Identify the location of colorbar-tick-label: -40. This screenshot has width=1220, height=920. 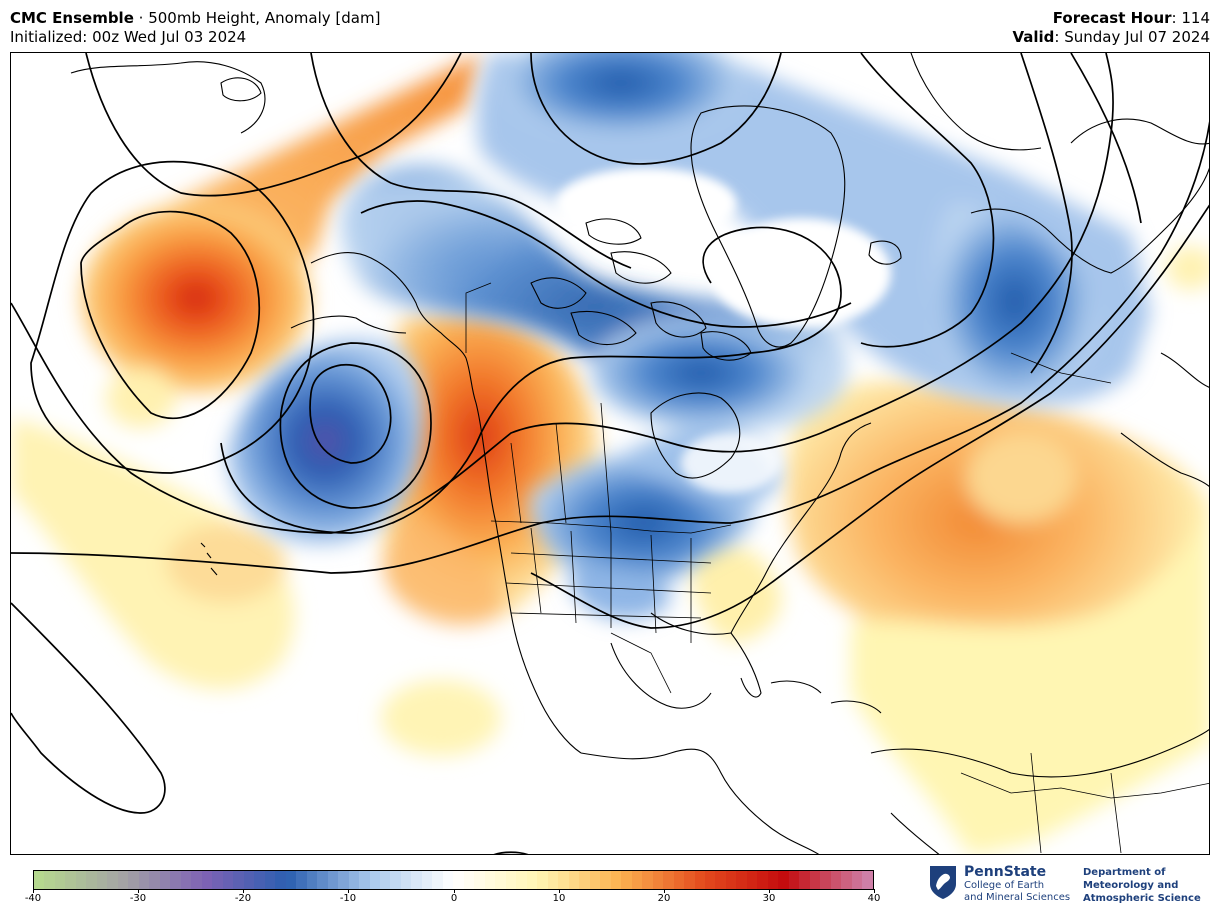
(33, 898).